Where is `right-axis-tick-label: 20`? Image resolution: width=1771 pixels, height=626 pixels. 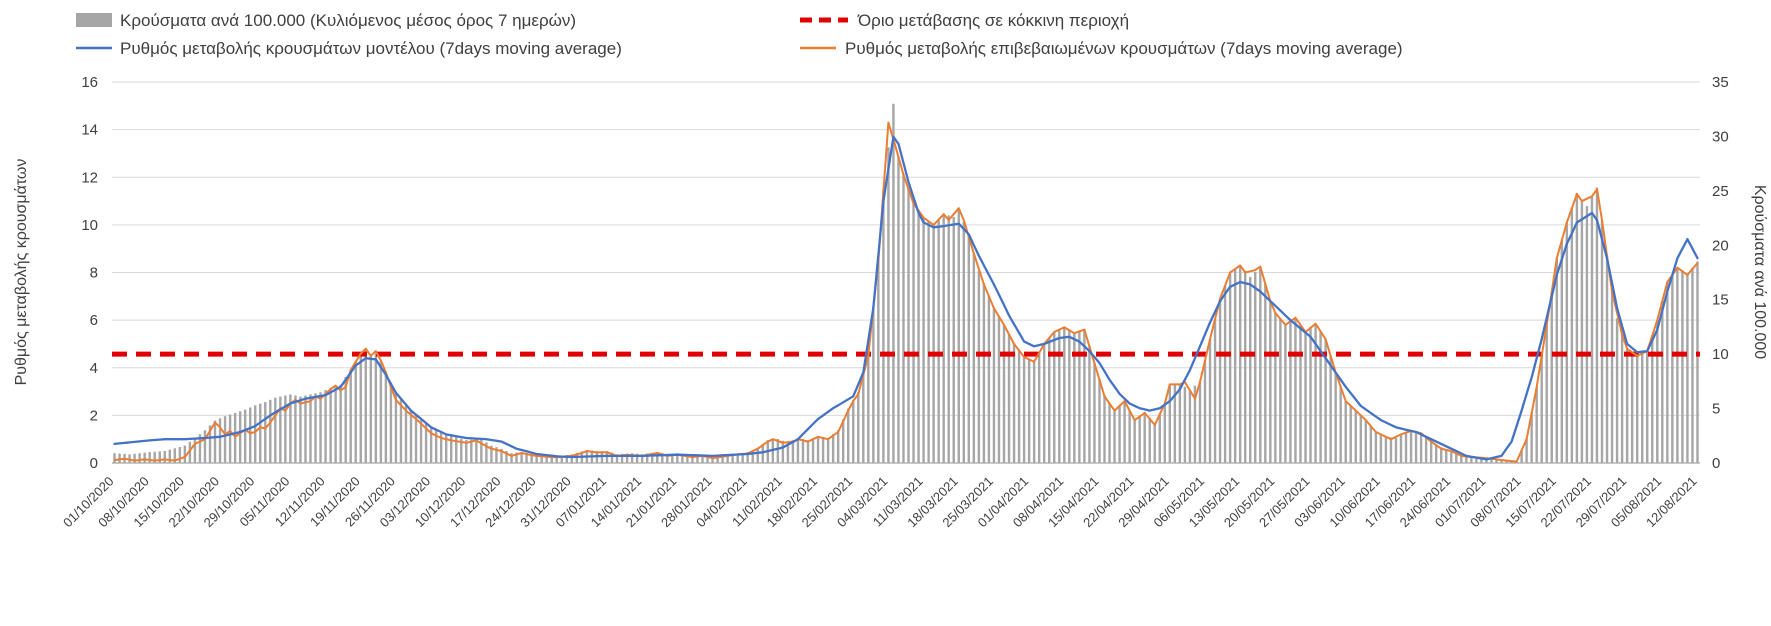
right-axis-tick-label: 20 is located at coordinates (1720, 245).